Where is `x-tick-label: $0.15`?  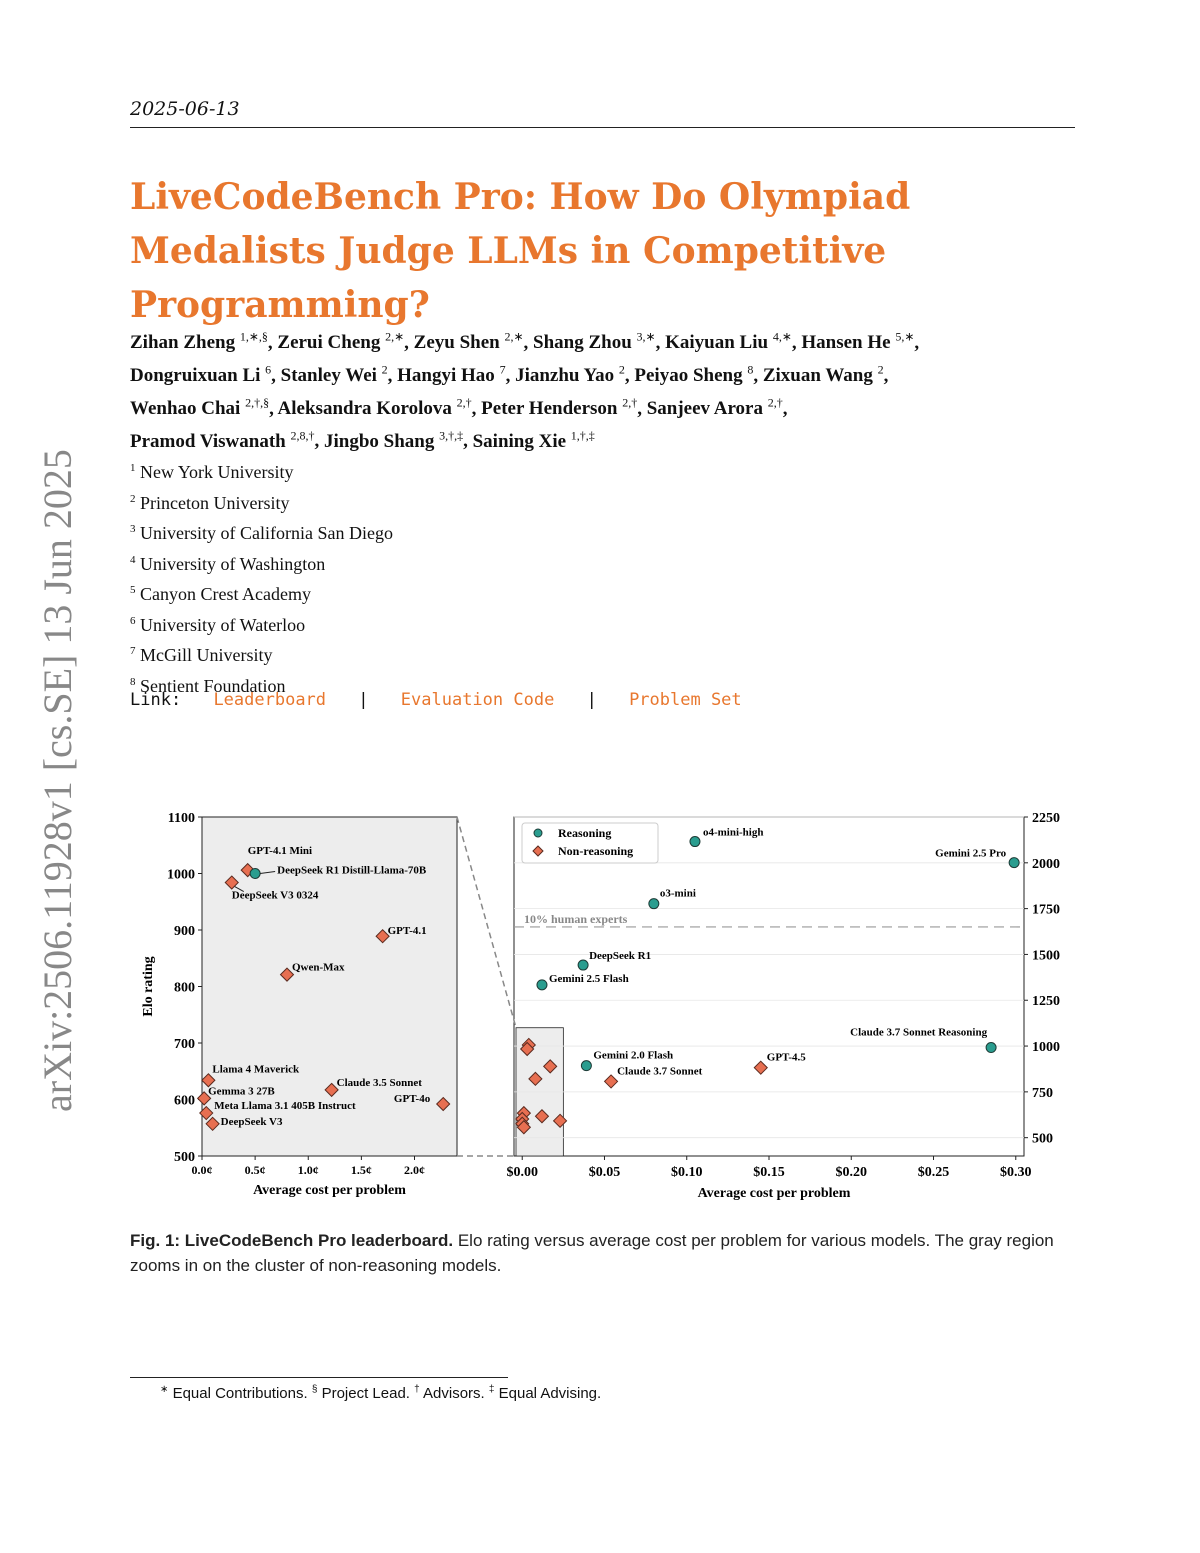 x-tick-label: $0.15 is located at coordinates (769, 1172).